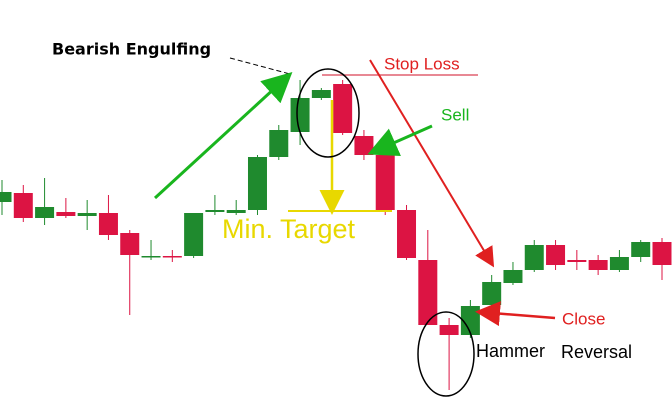 This screenshot has width=672, height=400. Describe the element at coordinates (223, 135) in the screenshot. I see `trend-arrow` at that location.